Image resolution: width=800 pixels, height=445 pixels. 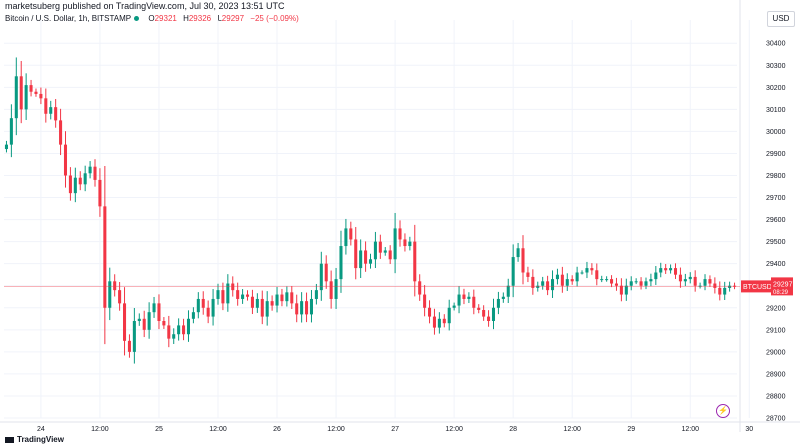 I want to click on x-tick-label: 28, so click(x=513, y=429).